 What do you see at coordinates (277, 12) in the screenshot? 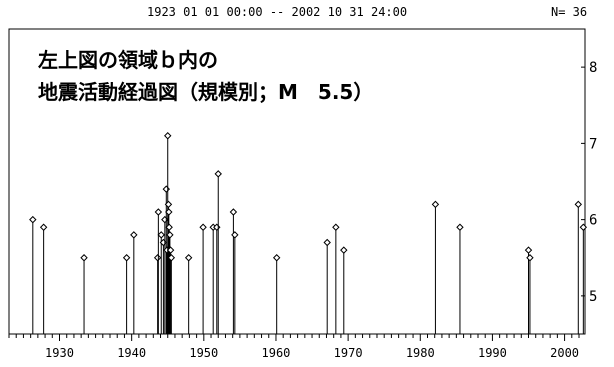
I see `time-range-label: 1923 01 01 00:00 -- 2002 10 31 24:00` at bounding box center [277, 12].